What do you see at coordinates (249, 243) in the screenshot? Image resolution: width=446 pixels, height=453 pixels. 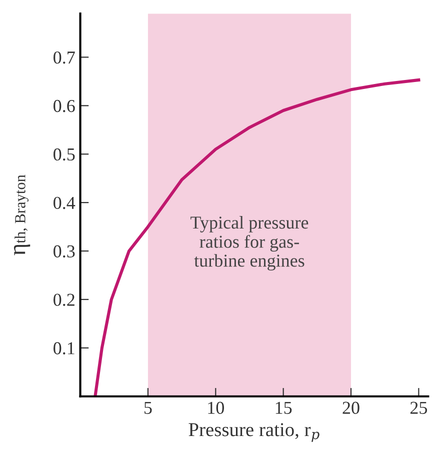 I see `band-label: Typical pressure ratios for gas- turbine engines` at bounding box center [249, 243].